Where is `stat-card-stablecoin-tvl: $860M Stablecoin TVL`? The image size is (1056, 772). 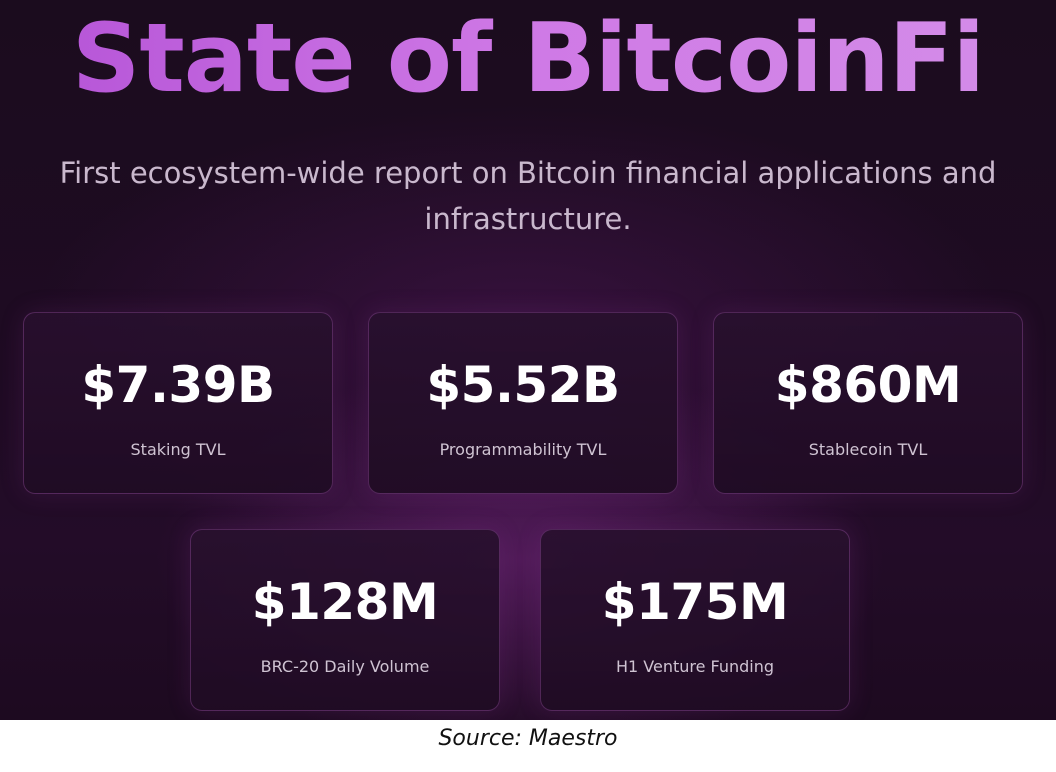 stat-card-stablecoin-tvl: $860M Stablecoin TVL is located at coordinates (868, 403).